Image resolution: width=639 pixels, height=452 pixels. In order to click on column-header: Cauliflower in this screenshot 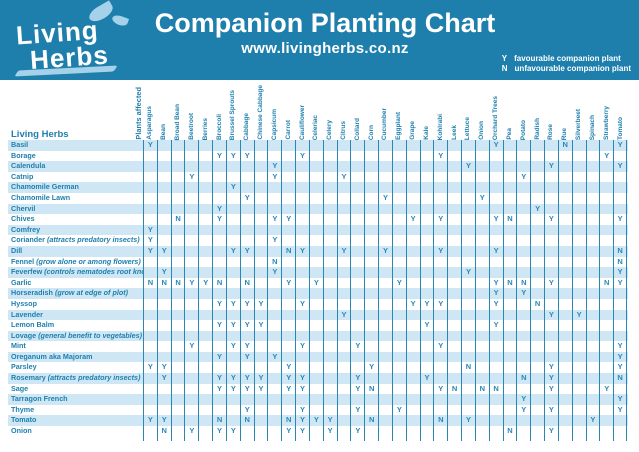, I will do `click(302, 110)`.